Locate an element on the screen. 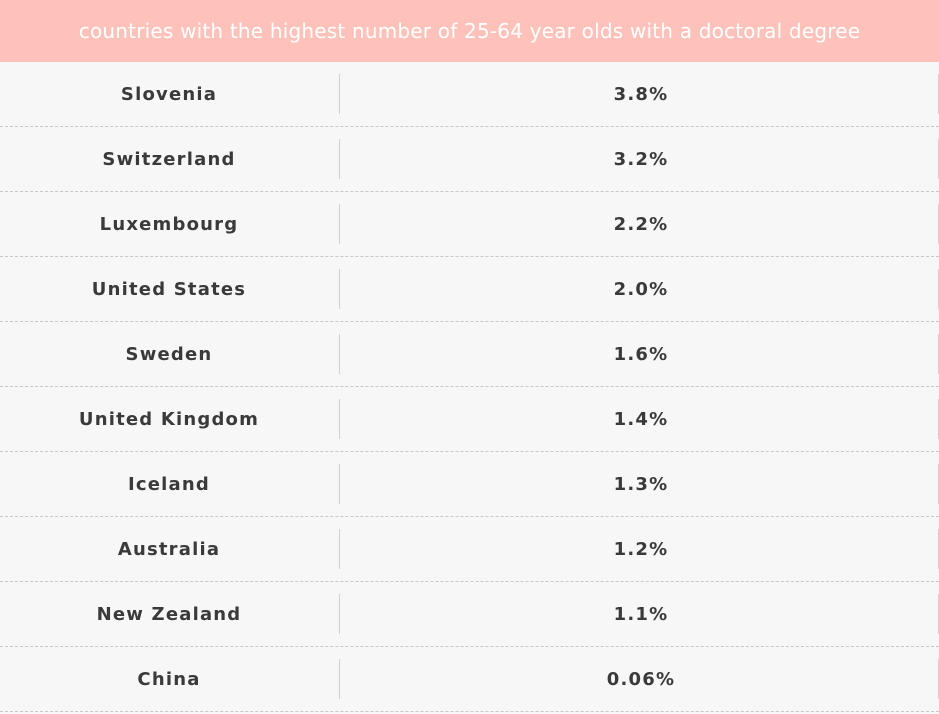  value-cell: 3.2% is located at coordinates (641, 159).